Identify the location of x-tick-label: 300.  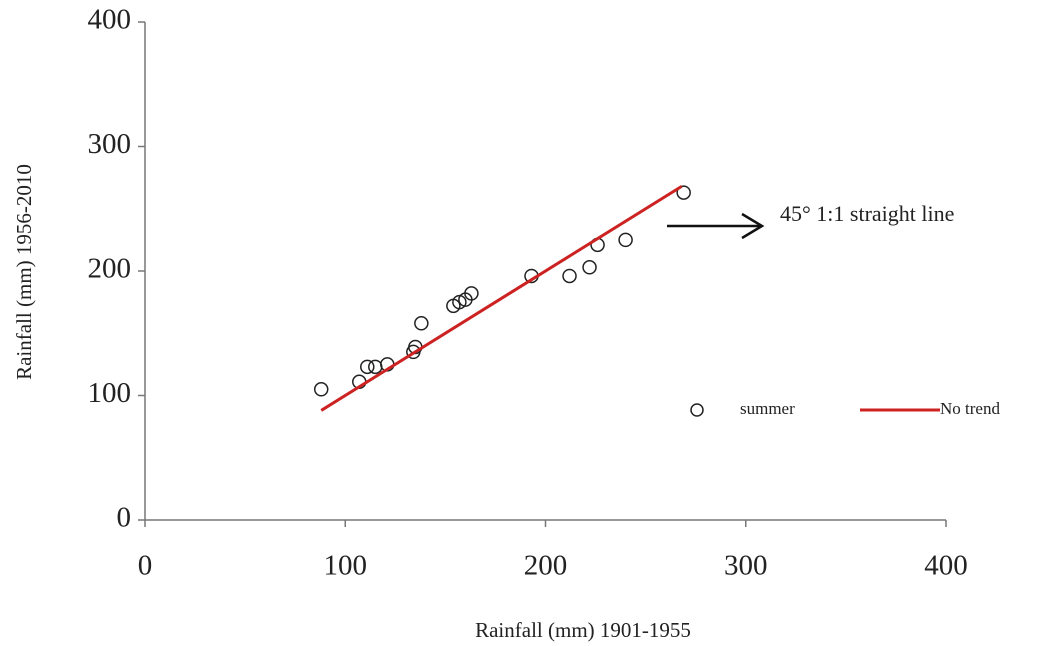
(746, 566).